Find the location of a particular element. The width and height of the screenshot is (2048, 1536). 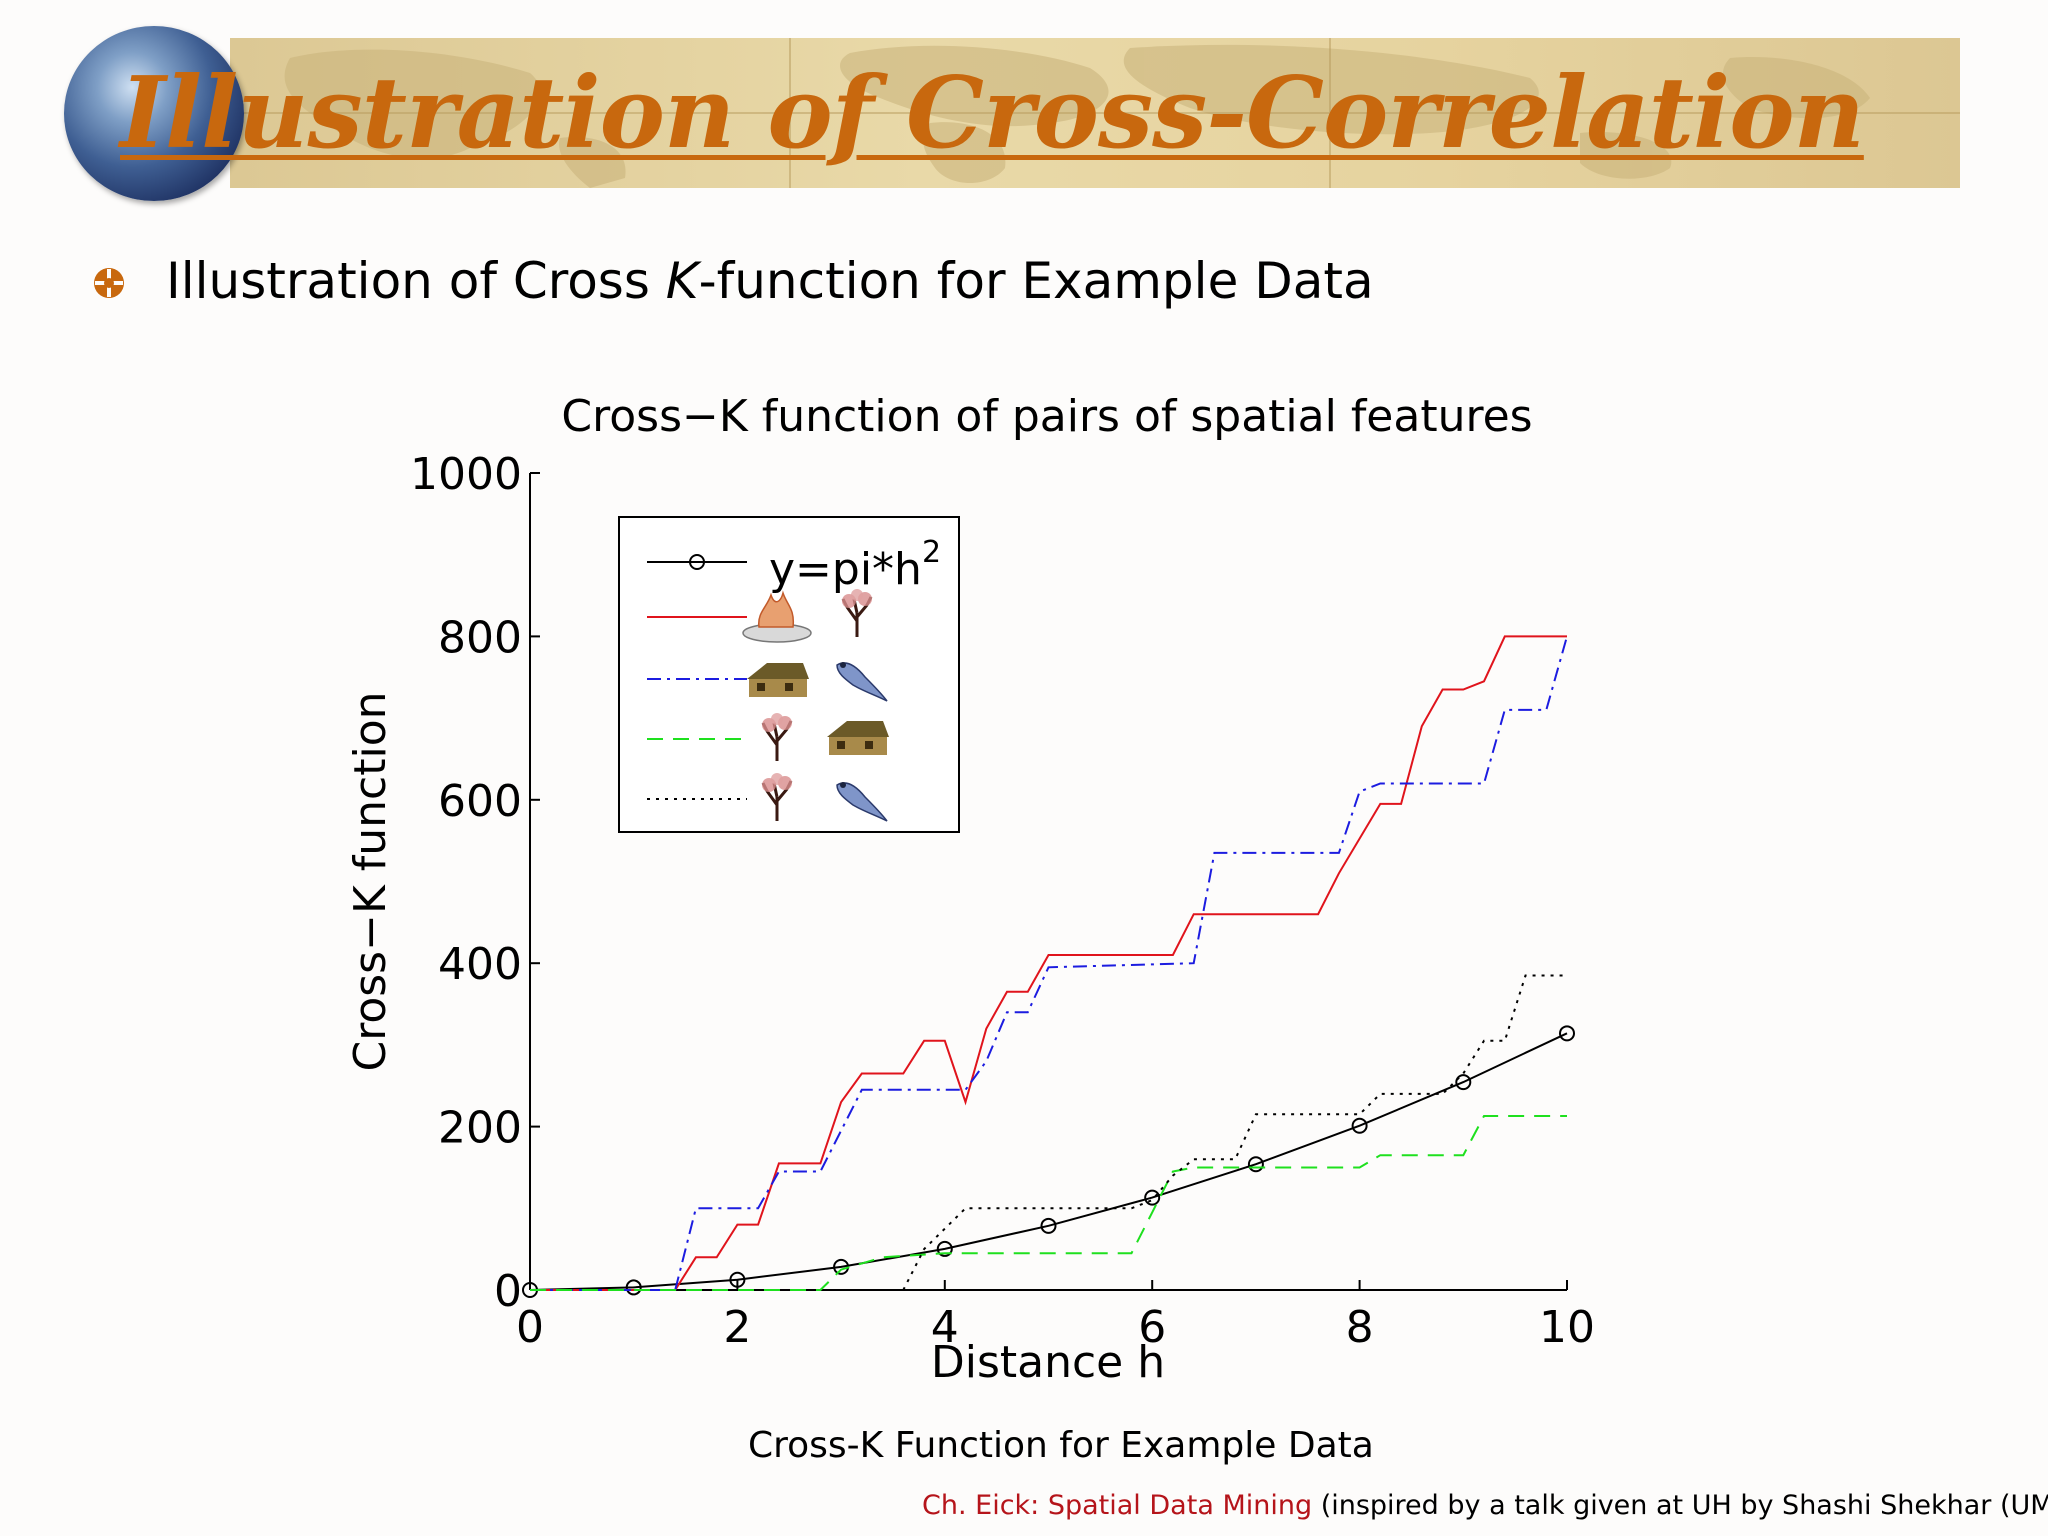

x-tick-label: 2 is located at coordinates (737, 1327).